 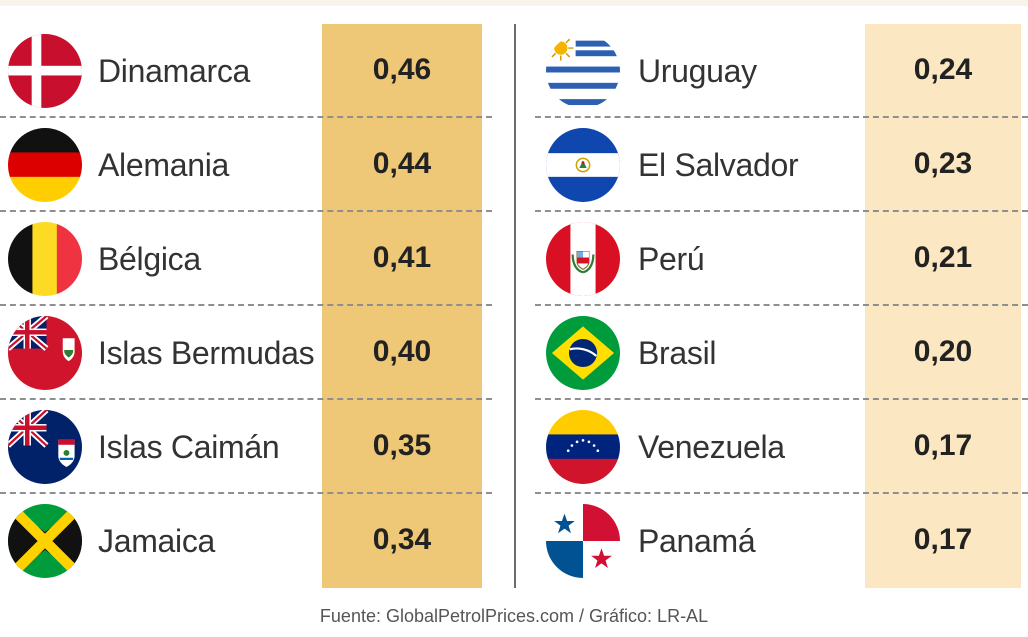 What do you see at coordinates (246, 541) in the screenshot?
I see `table-row-jamaica: Jamaica 0,34` at bounding box center [246, 541].